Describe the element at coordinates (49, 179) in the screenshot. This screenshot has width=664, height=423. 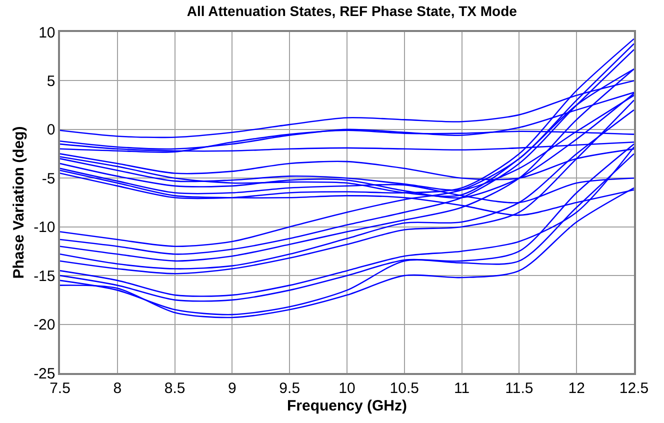
I see `y-tick-label: -5` at that location.